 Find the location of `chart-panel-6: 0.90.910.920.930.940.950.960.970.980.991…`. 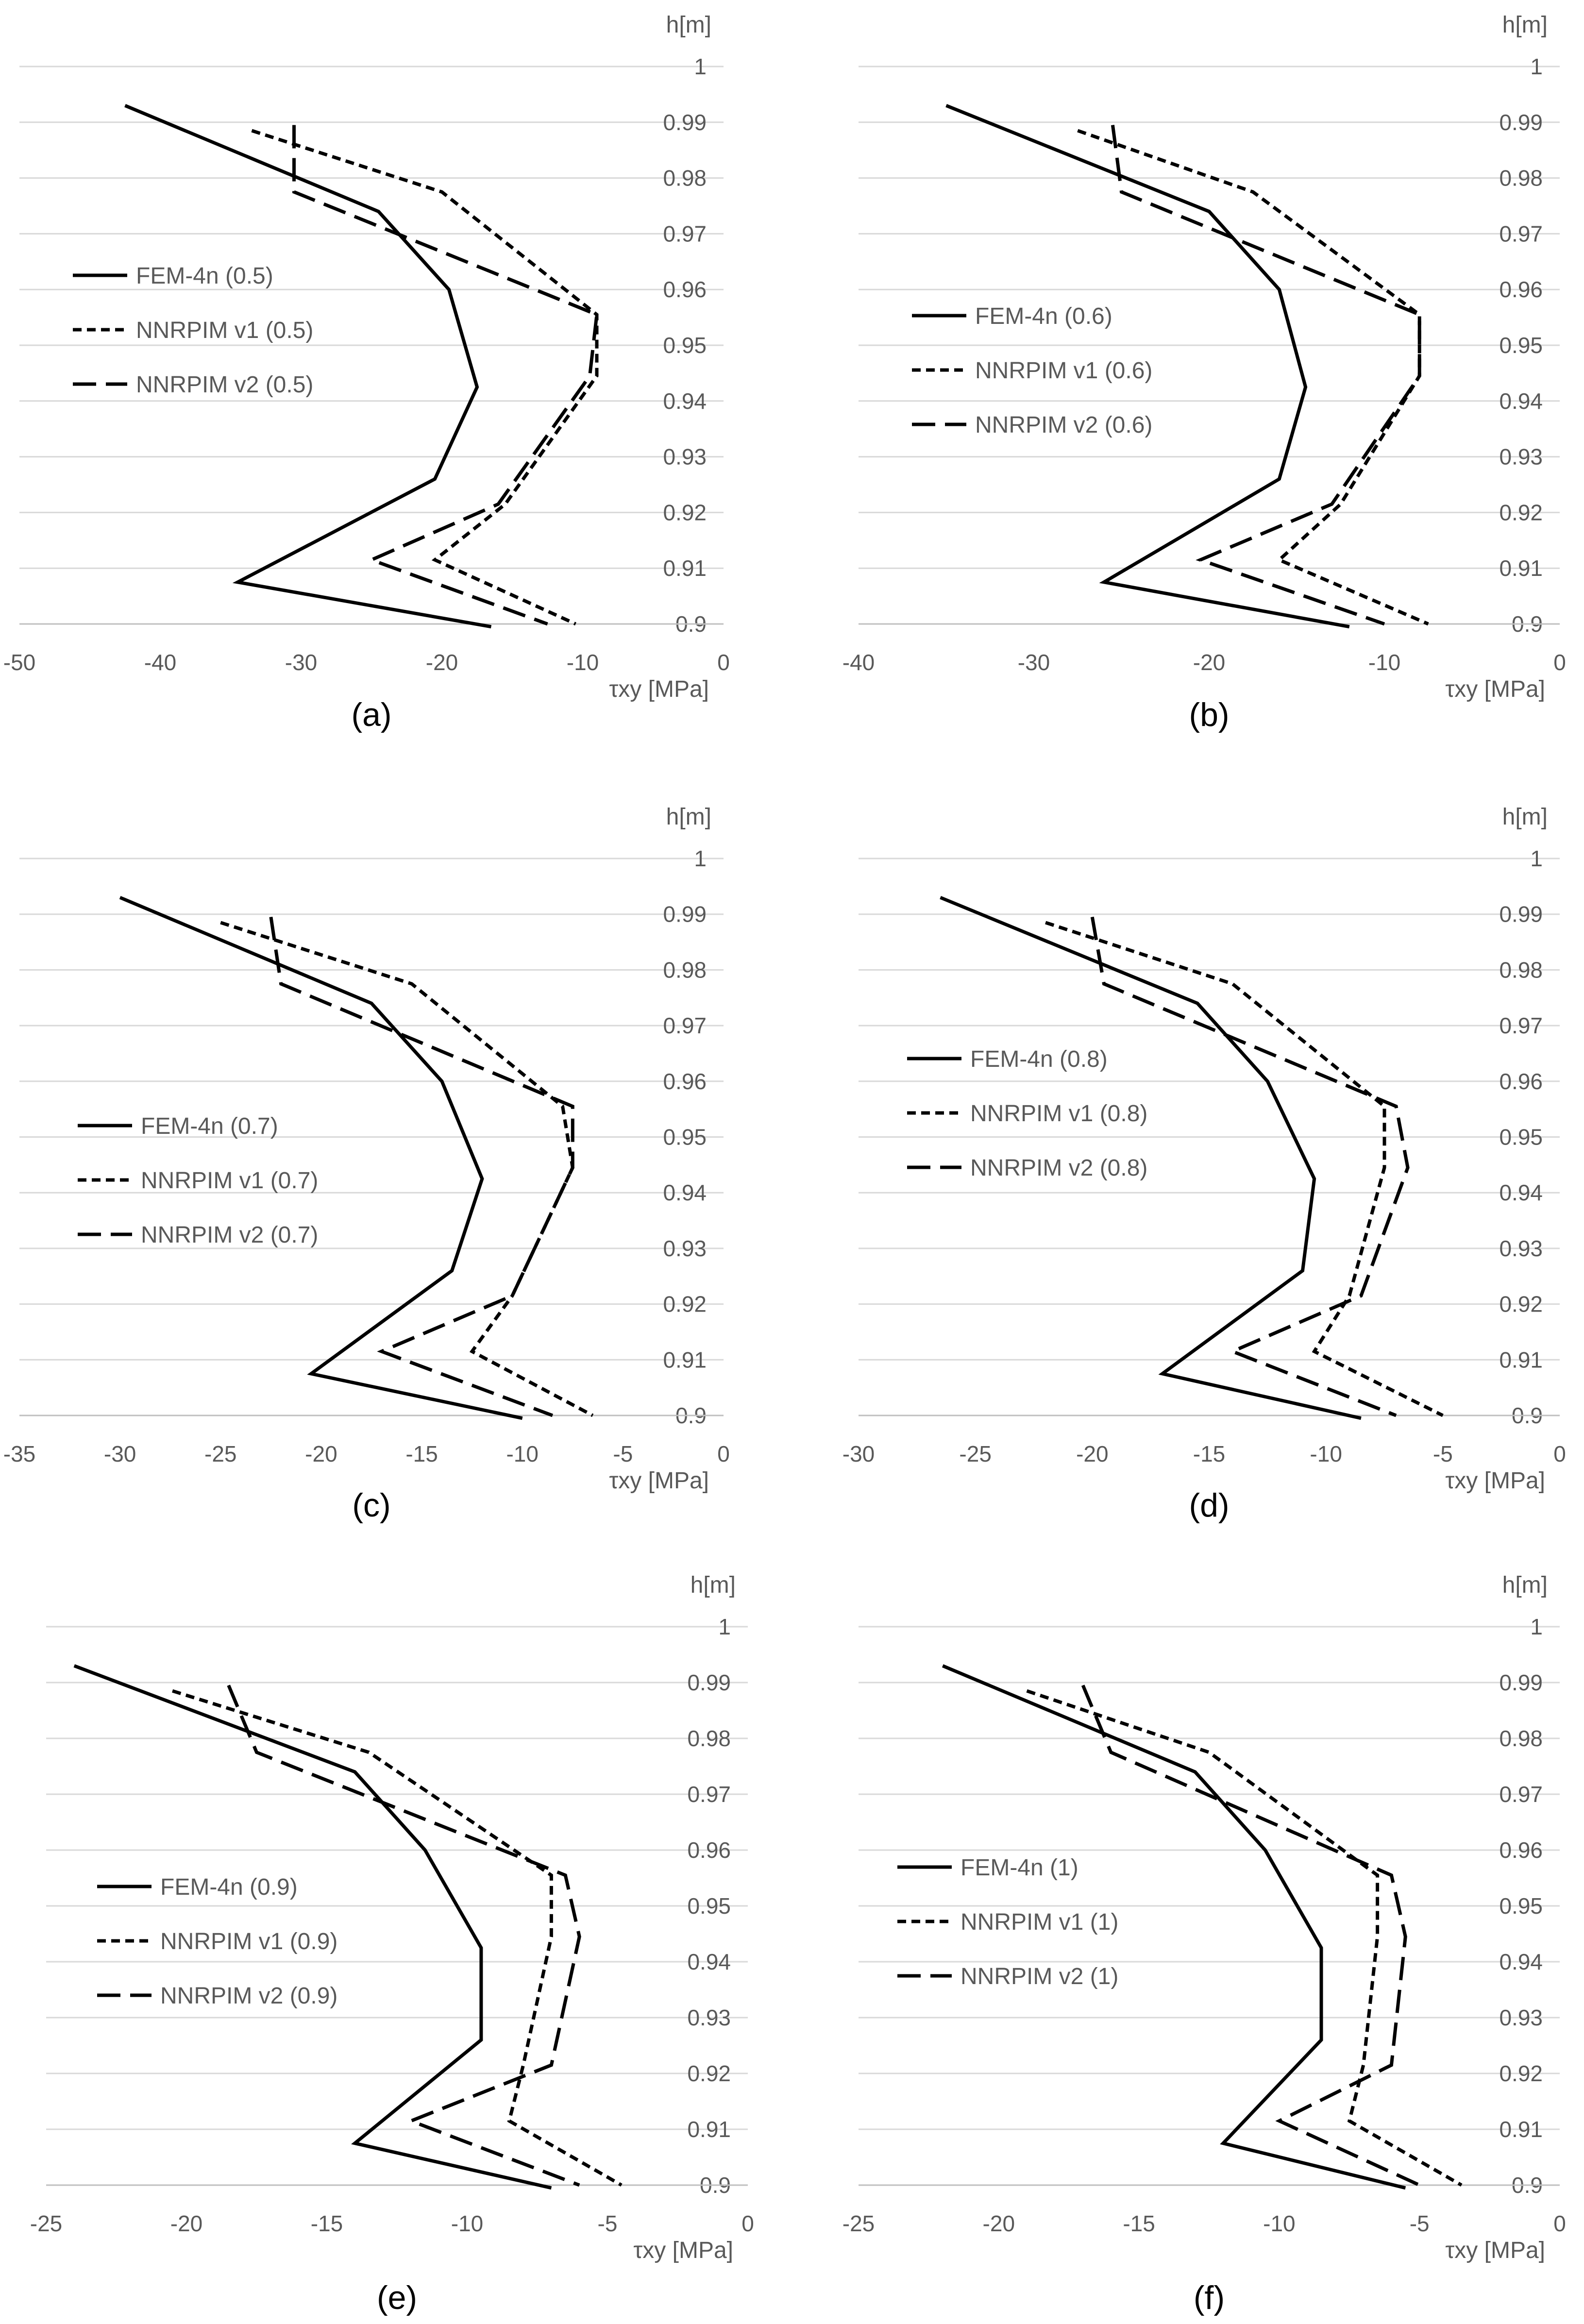

chart-panel-6: 0.90.910.920.930.940.950.960.970.980.991… is located at coordinates (1204, 1944).